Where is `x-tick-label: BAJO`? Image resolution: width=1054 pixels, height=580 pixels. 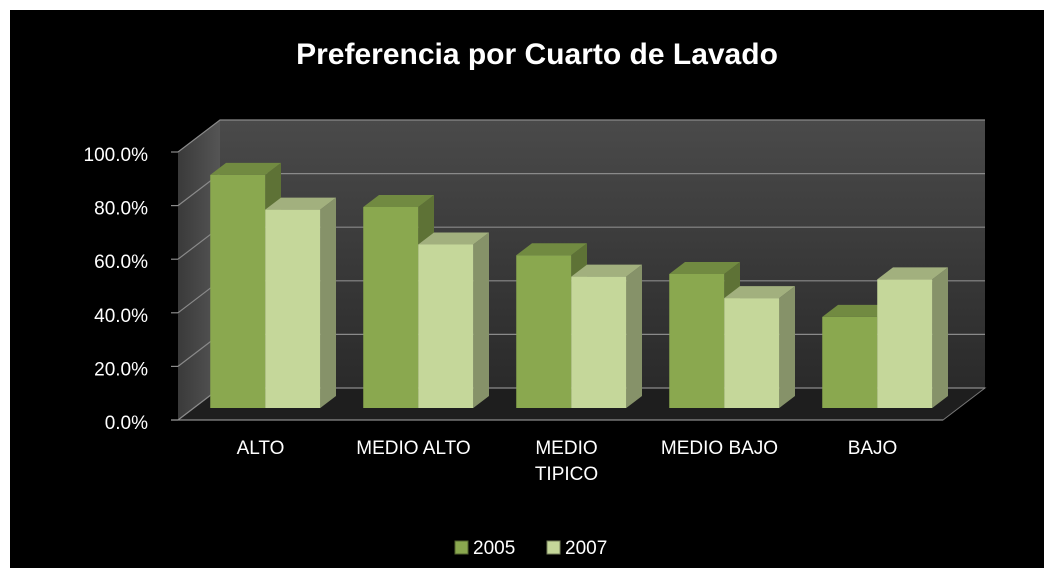 x-tick-label: BAJO is located at coordinates (872, 448).